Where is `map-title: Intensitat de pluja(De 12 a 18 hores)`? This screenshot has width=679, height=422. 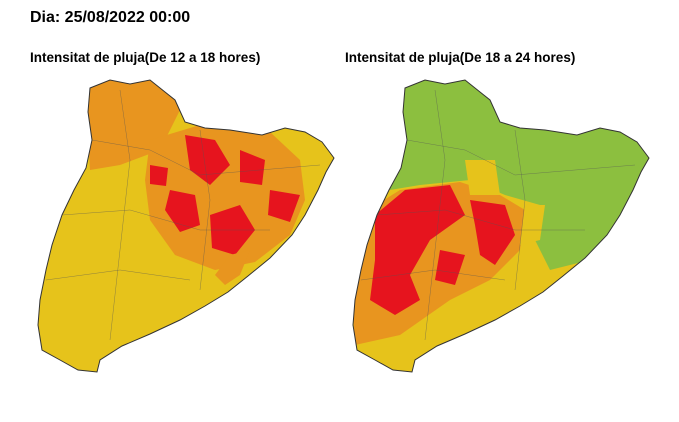
map-title: Intensitat de pluja(De 12 a 18 hores) is located at coordinates (145, 57).